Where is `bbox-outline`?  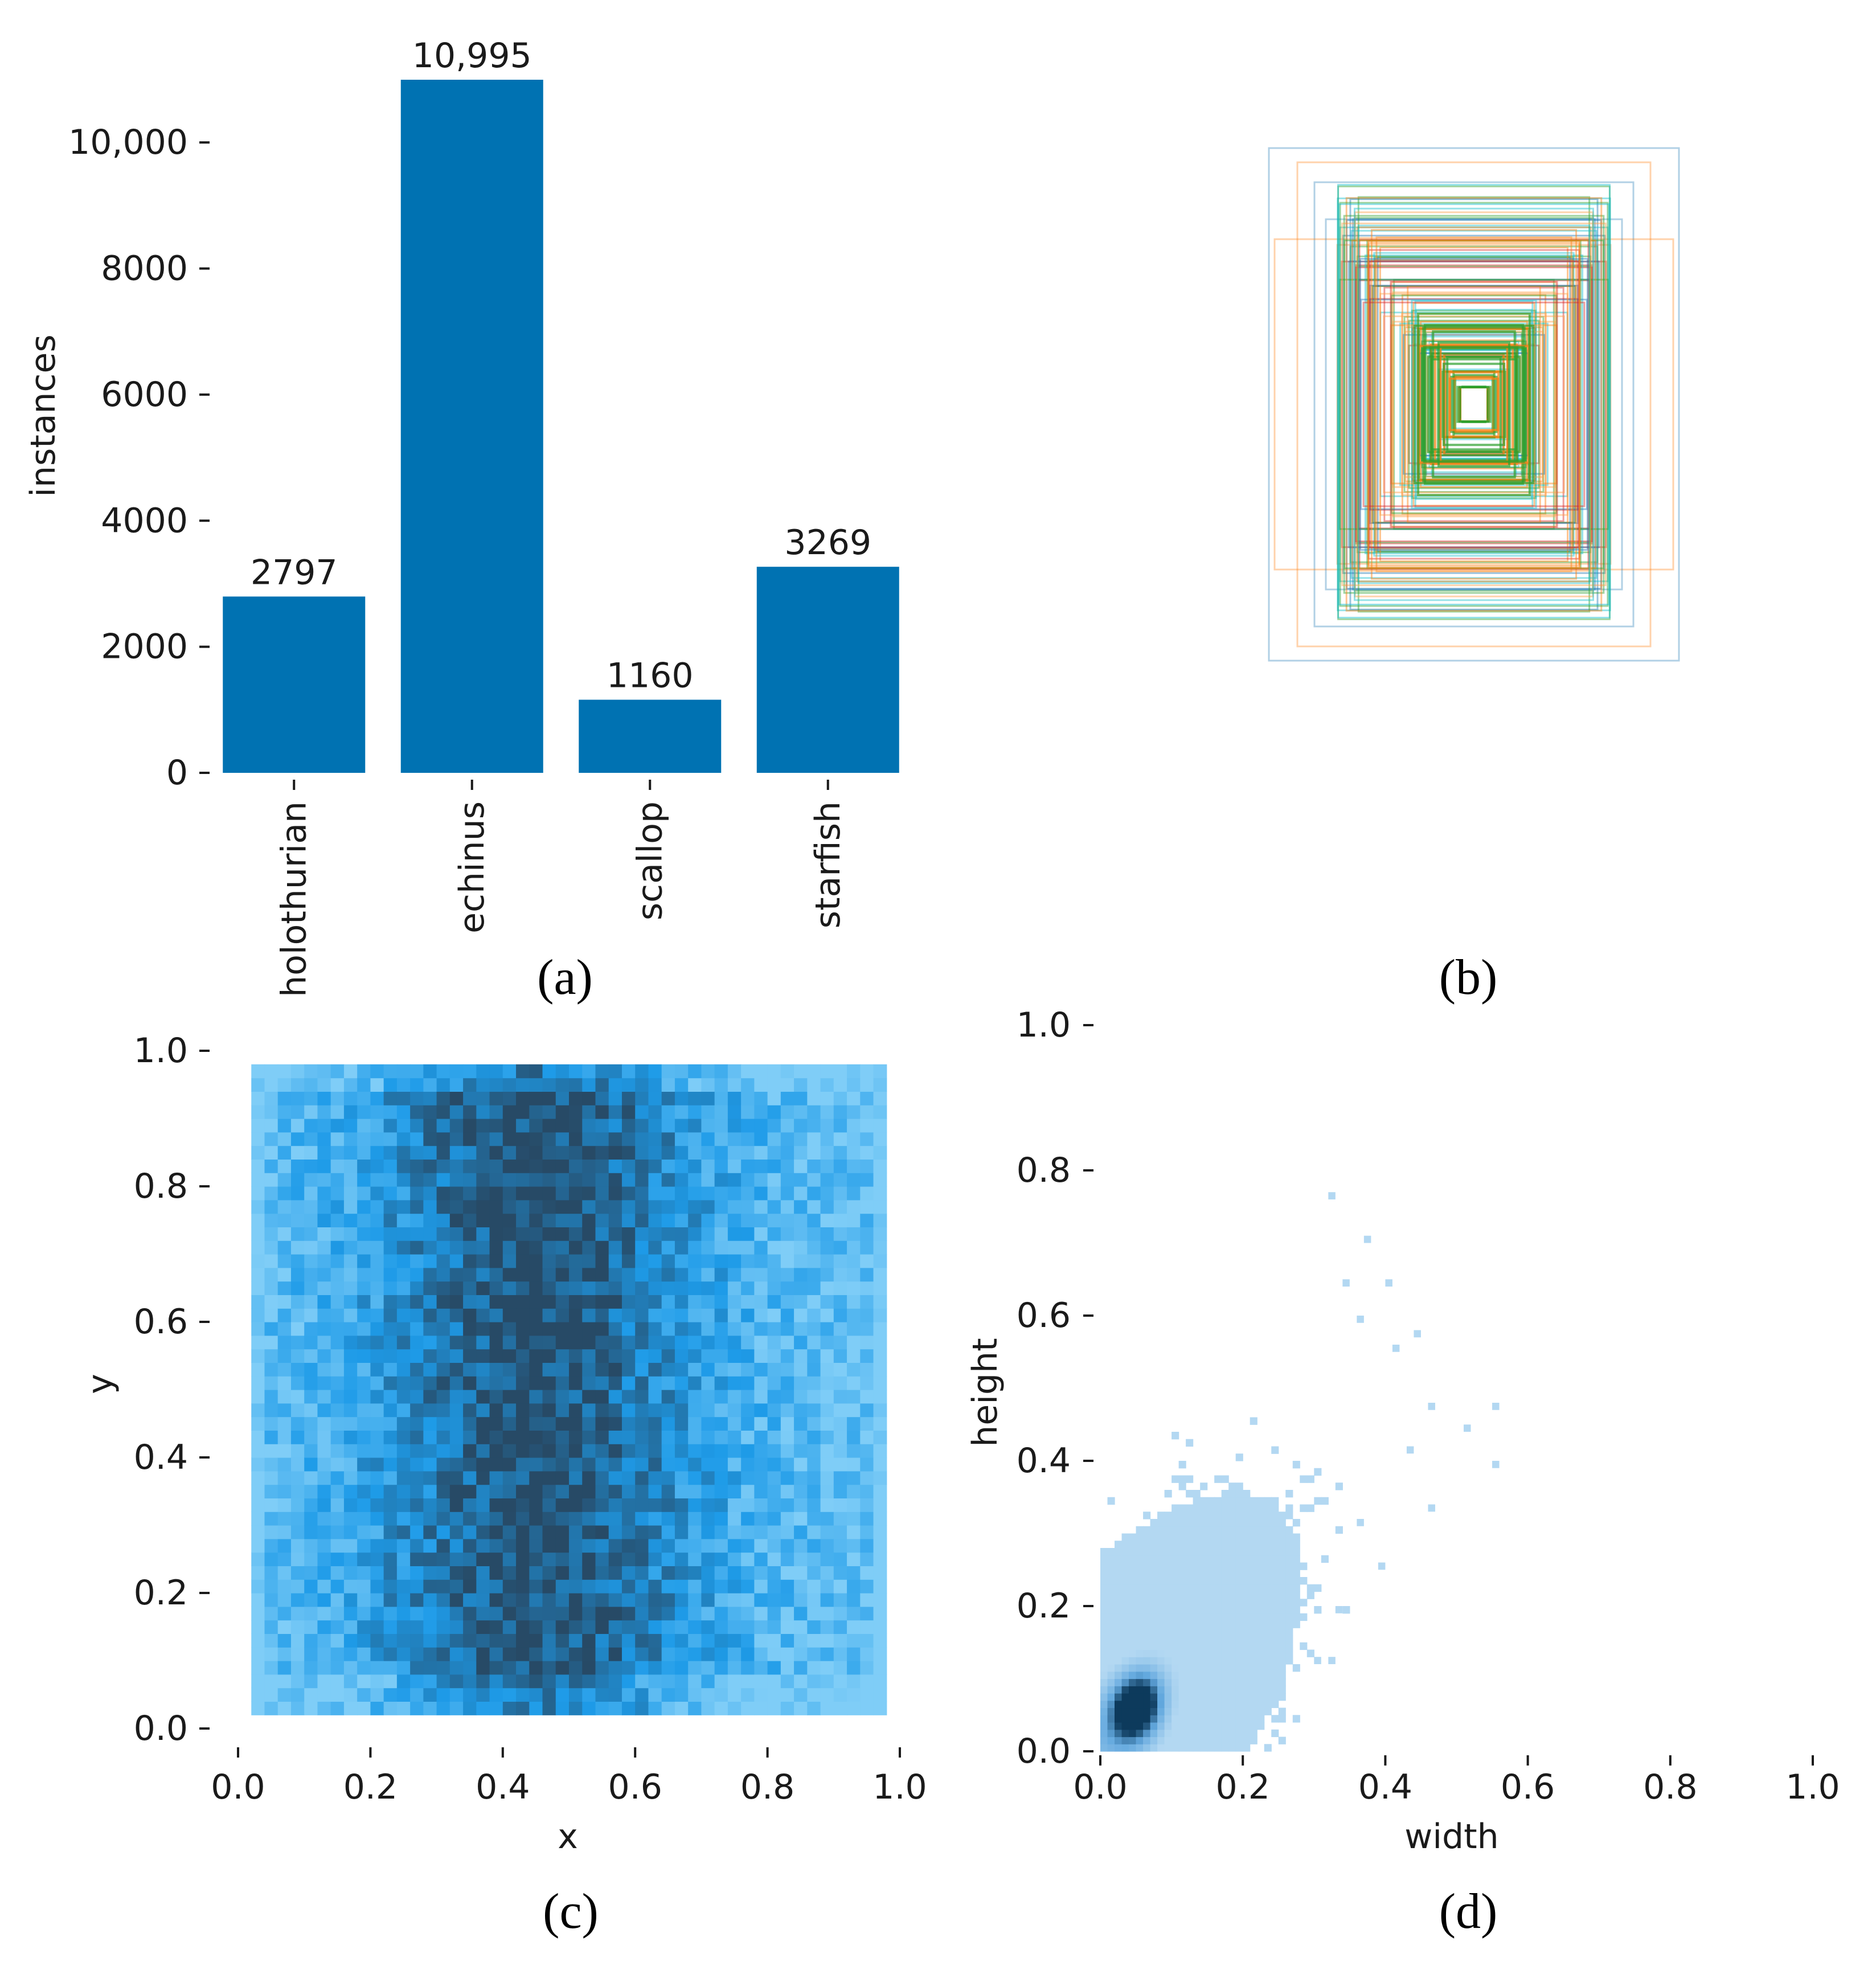
bbox-outline is located at coordinates (1474, 404).